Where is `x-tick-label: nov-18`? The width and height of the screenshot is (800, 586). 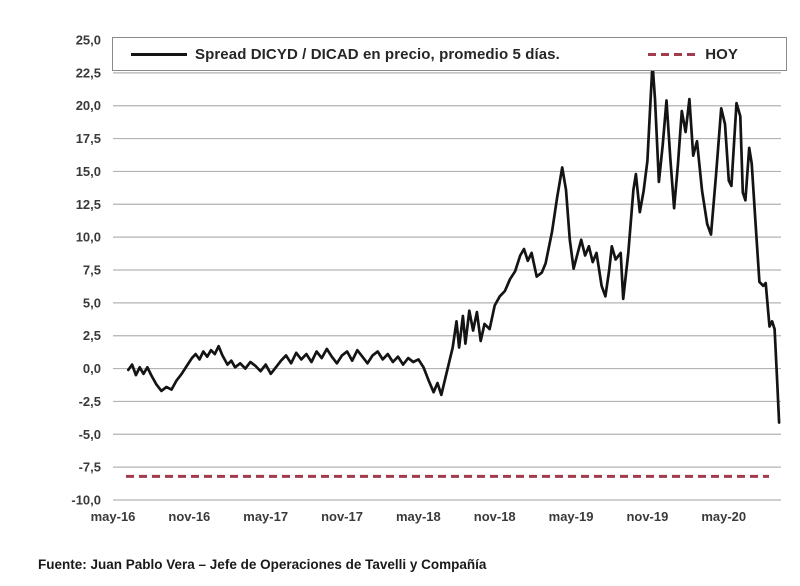 x-tick-label: nov-18 is located at coordinates (495, 516).